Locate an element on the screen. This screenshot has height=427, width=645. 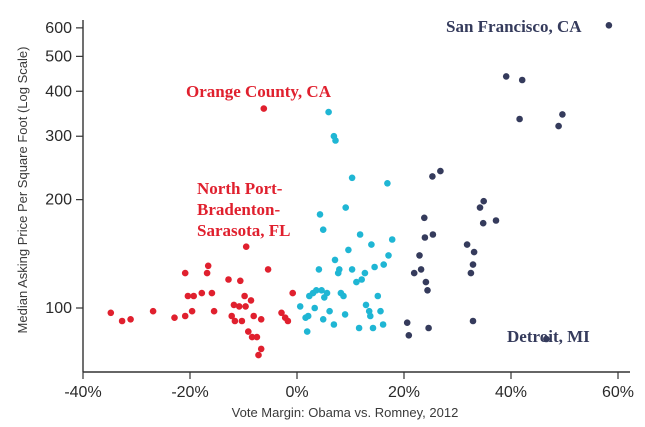
x-tick-label: -40% is located at coordinates (82, 392).